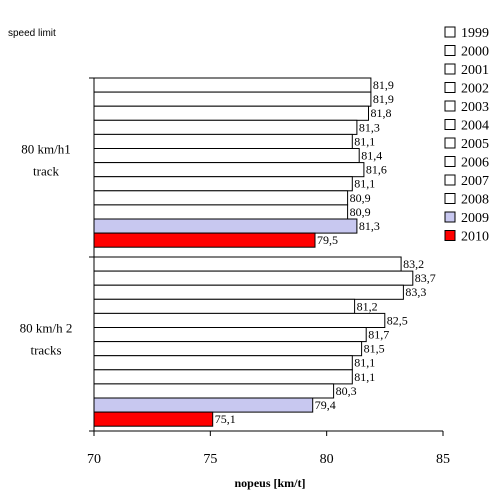 This screenshot has width=501, height=495. What do you see at coordinates (413, 264) in the screenshot?
I see `bar-label-g2-1999: 83,2` at bounding box center [413, 264].